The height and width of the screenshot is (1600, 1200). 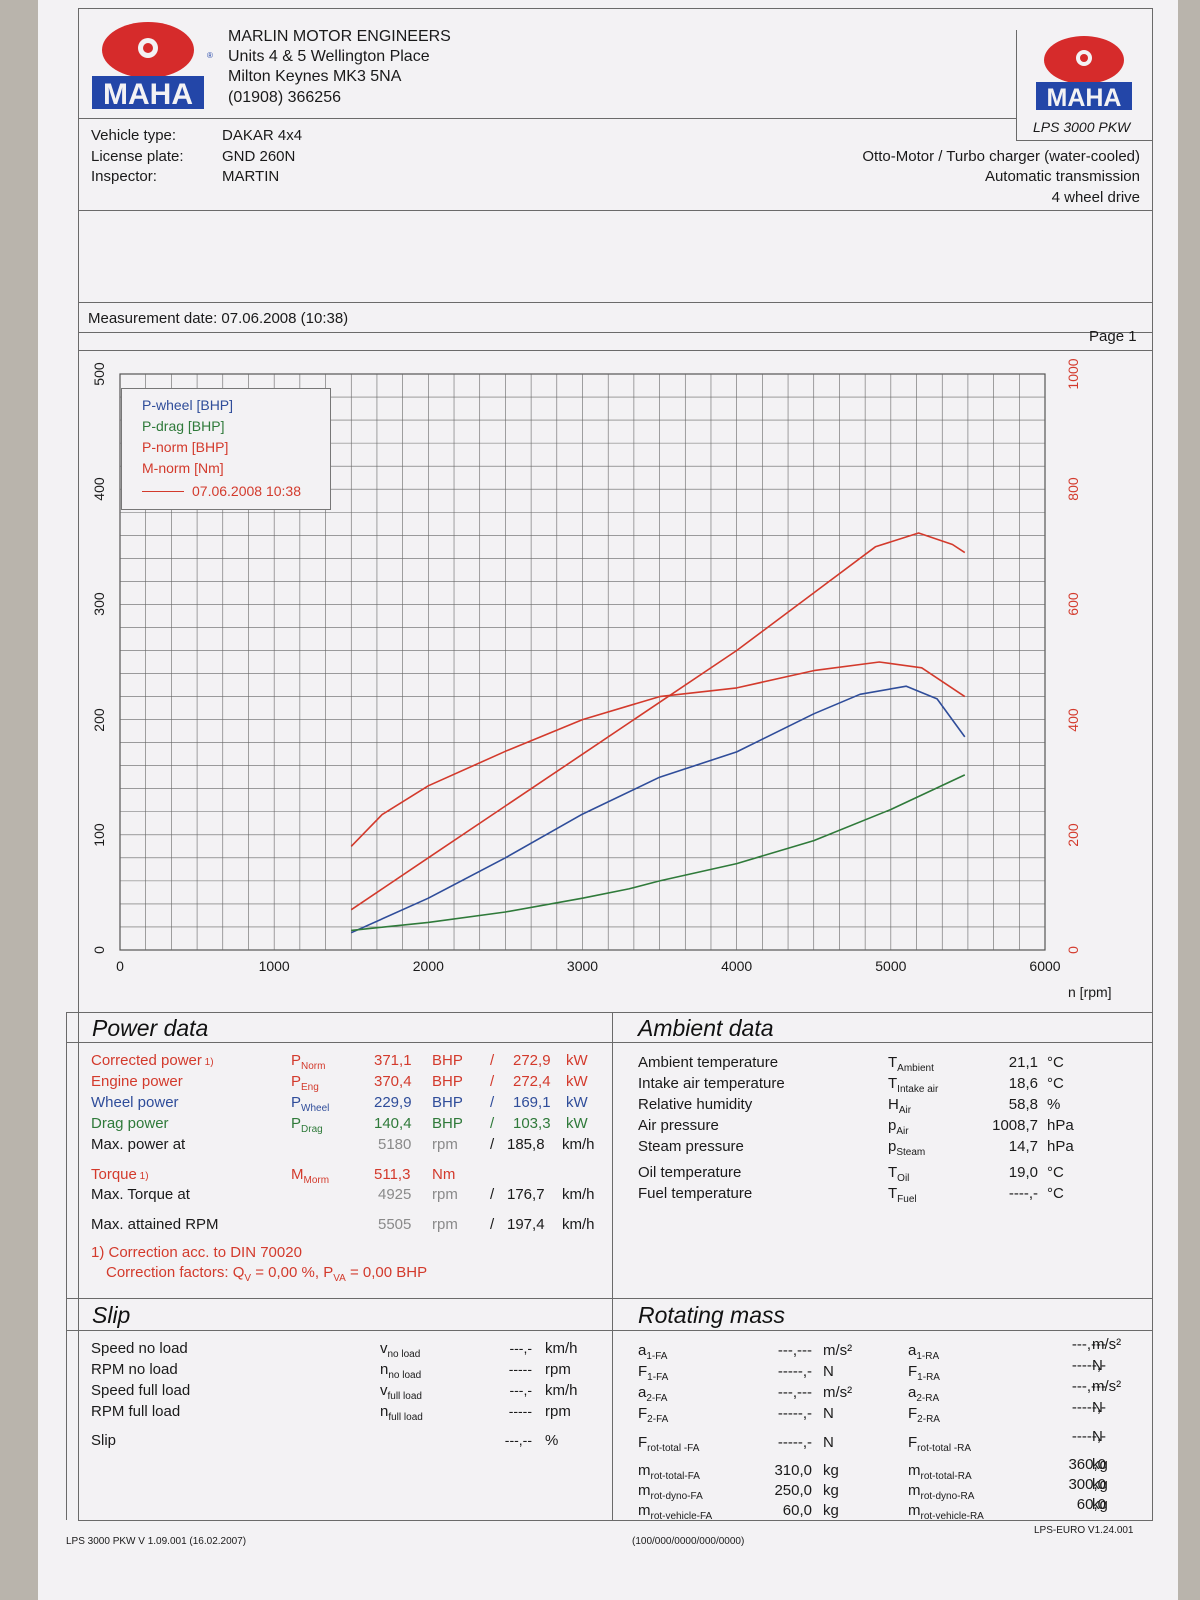 I want to click on slip-row-symbol: nno load, so click(x=401, y=1371).